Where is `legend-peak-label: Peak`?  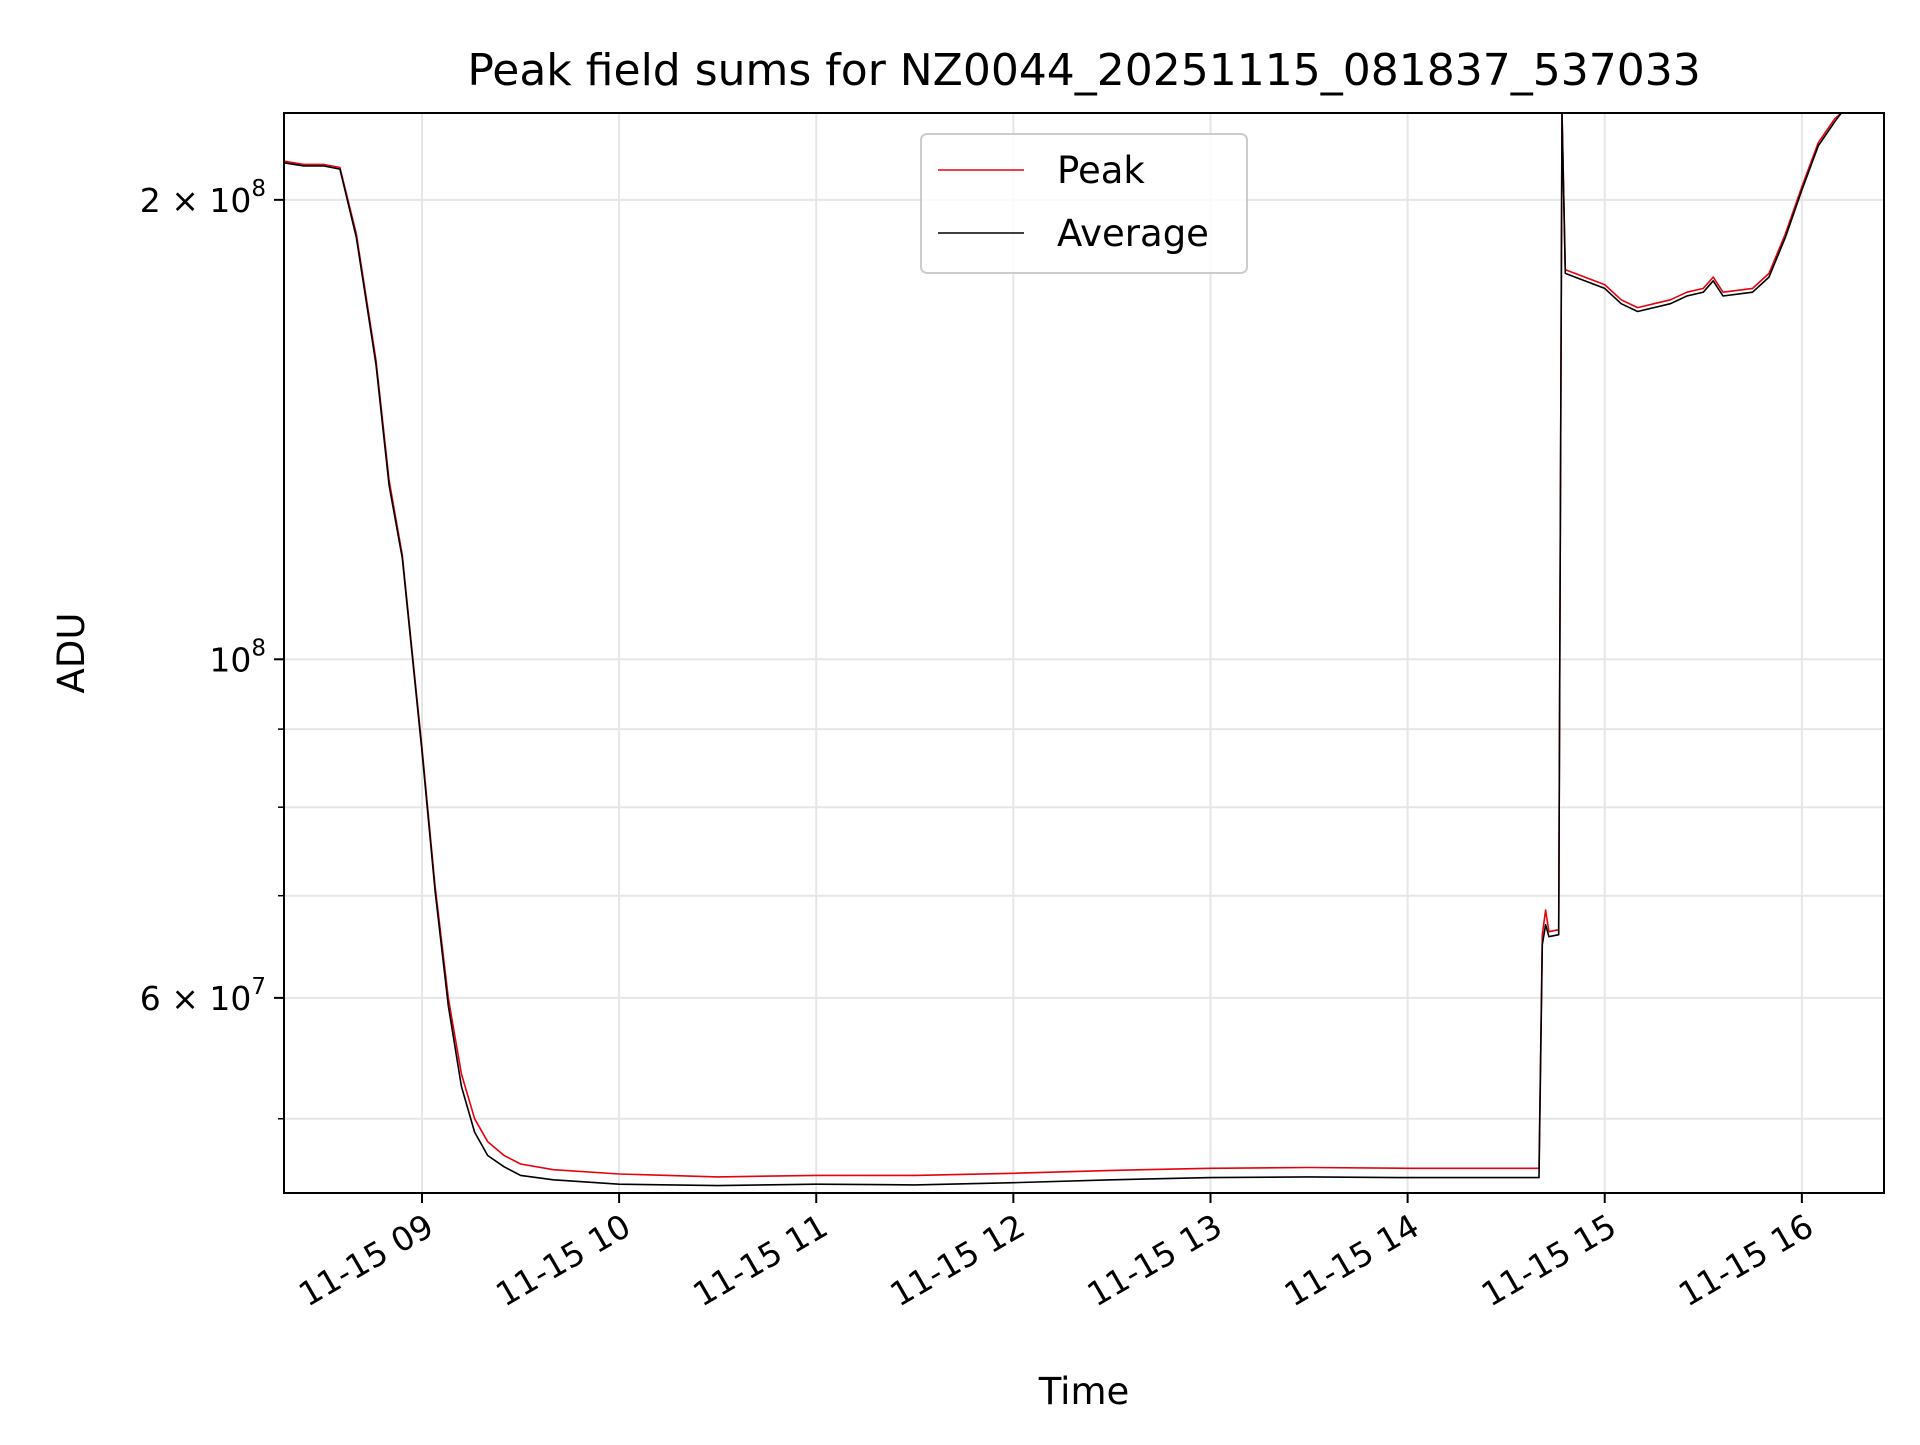 legend-peak-label: Peak is located at coordinates (1101, 170).